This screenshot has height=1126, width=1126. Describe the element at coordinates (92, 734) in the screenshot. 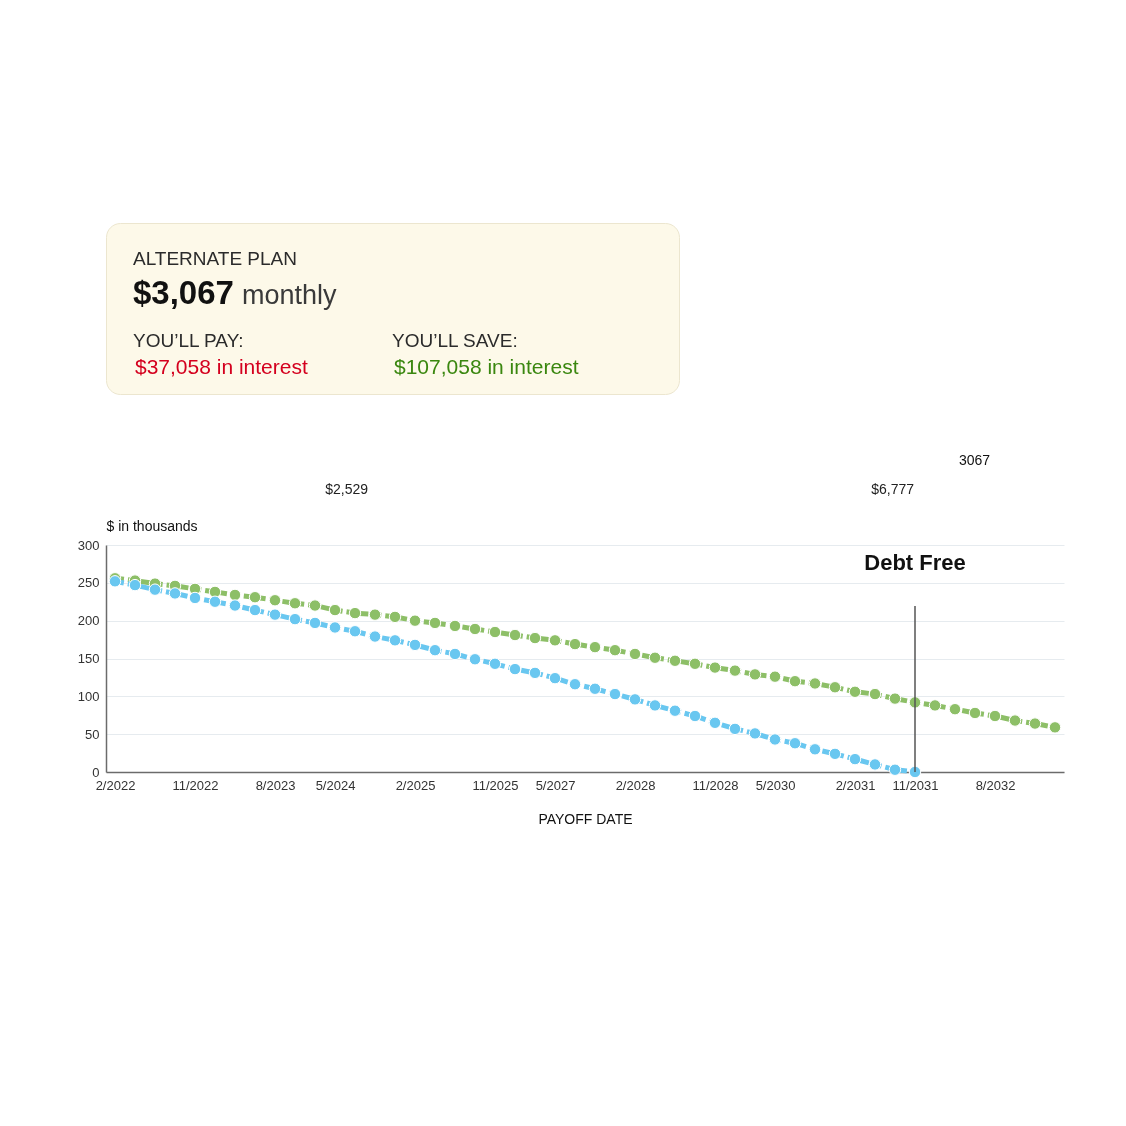

I see `y-tick-label: 50` at that location.